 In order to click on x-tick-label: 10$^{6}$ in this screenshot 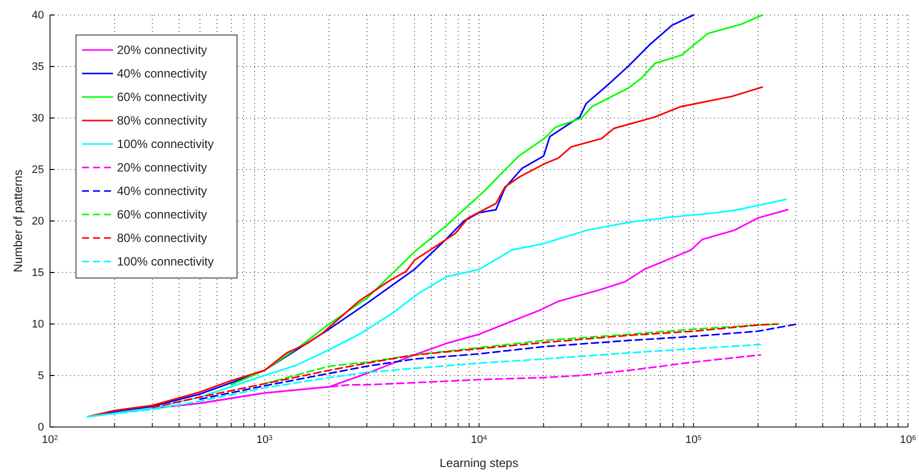, I will do `click(908, 440)`.